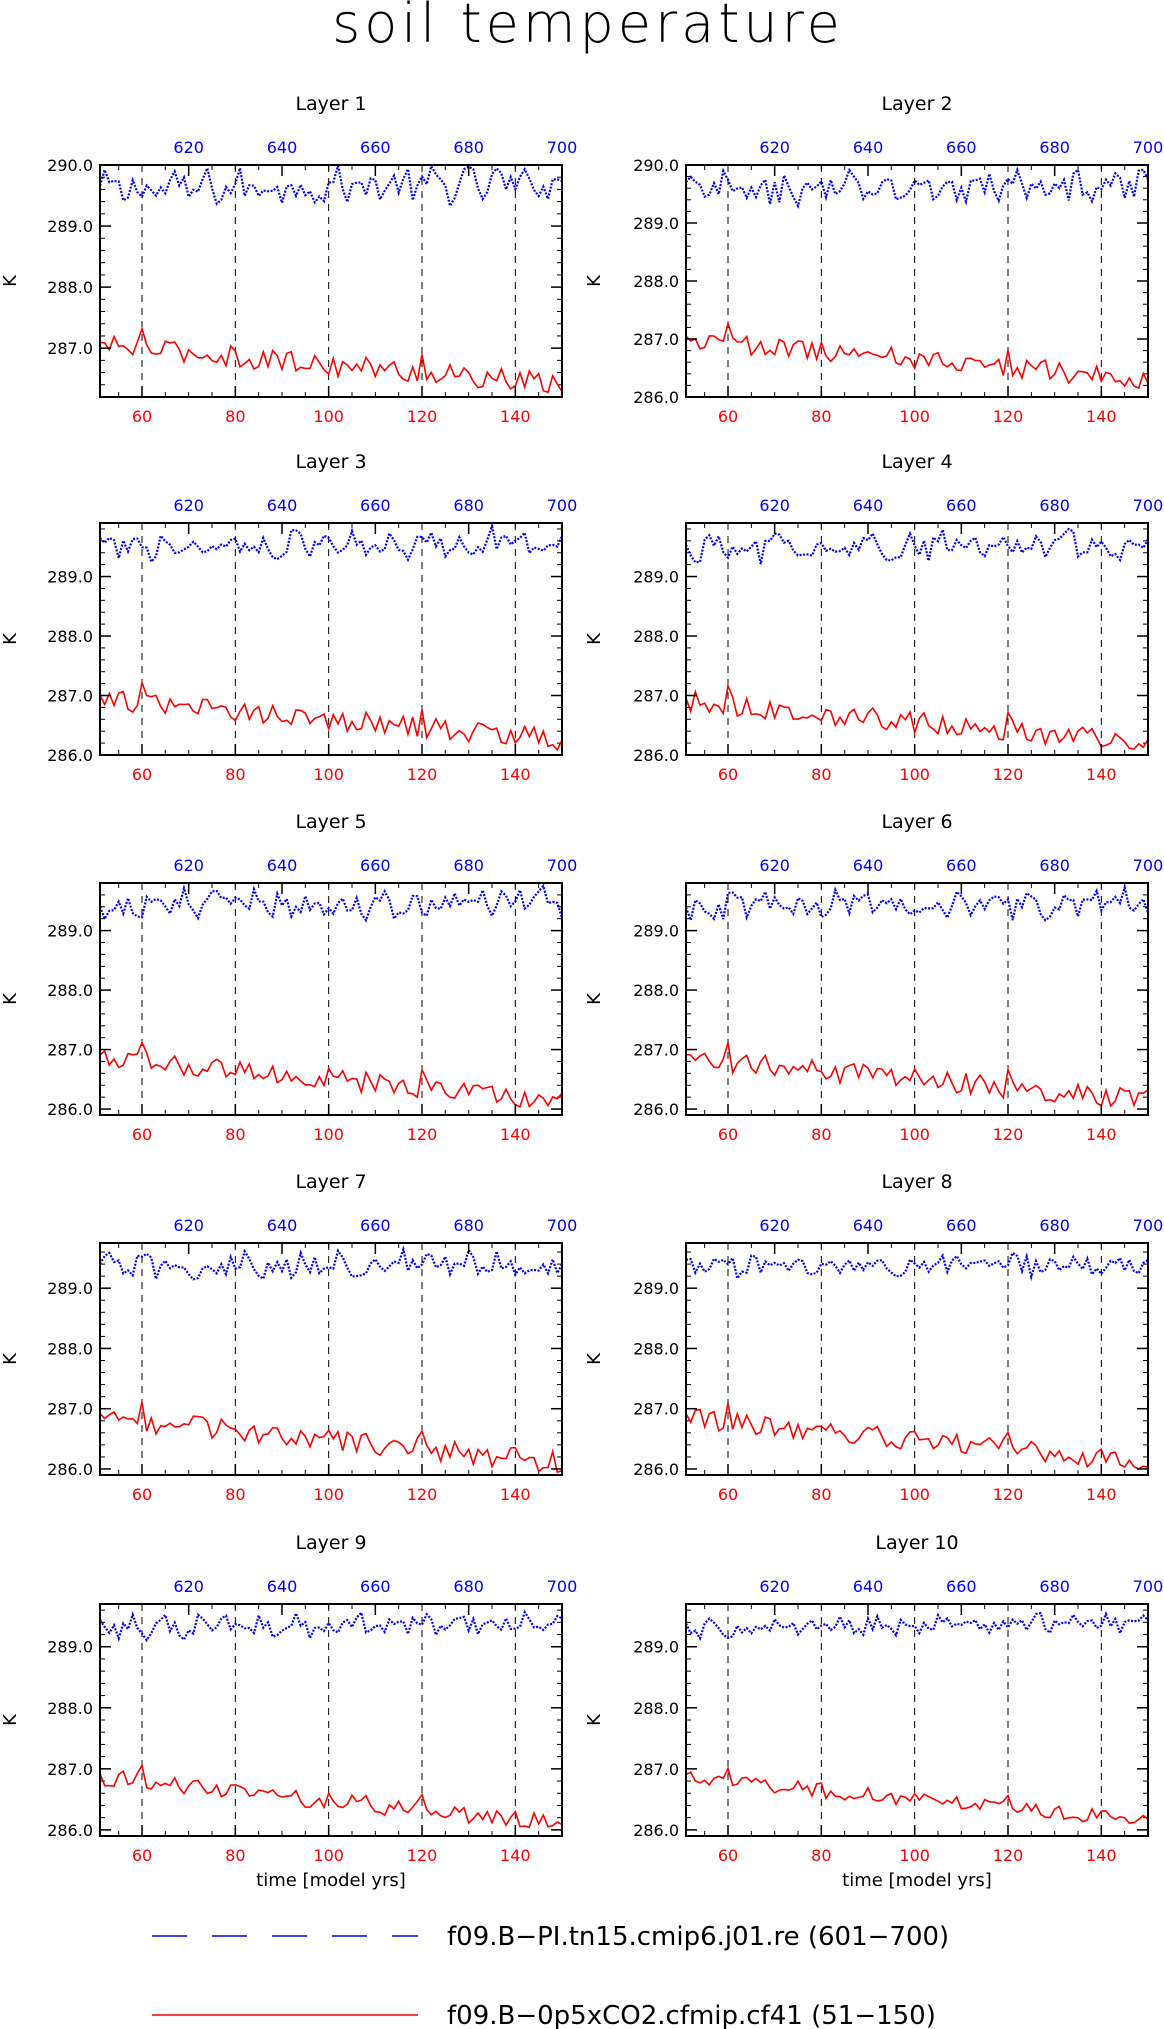 This screenshot has width=1164, height=2029. I want to click on panel-title: Layer 7, so click(330, 1182).